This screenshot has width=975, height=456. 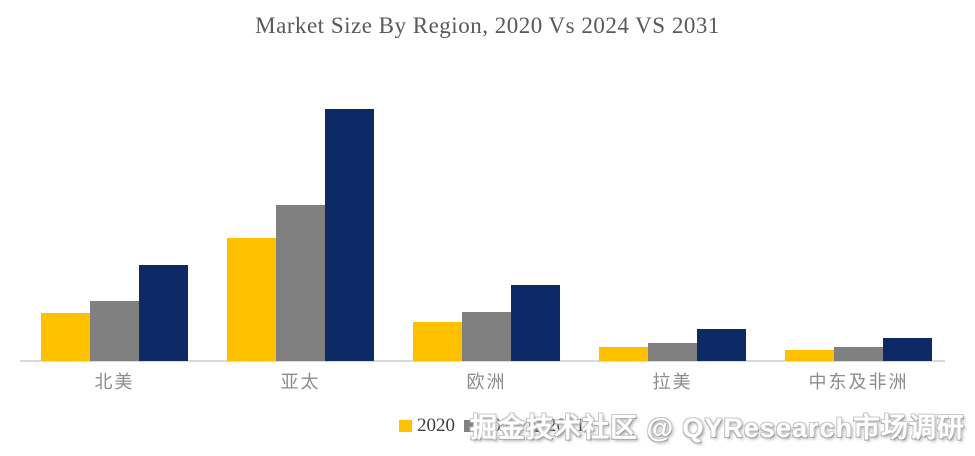 What do you see at coordinates (300, 382) in the screenshot?
I see `x-axis-label: 亚太` at bounding box center [300, 382].